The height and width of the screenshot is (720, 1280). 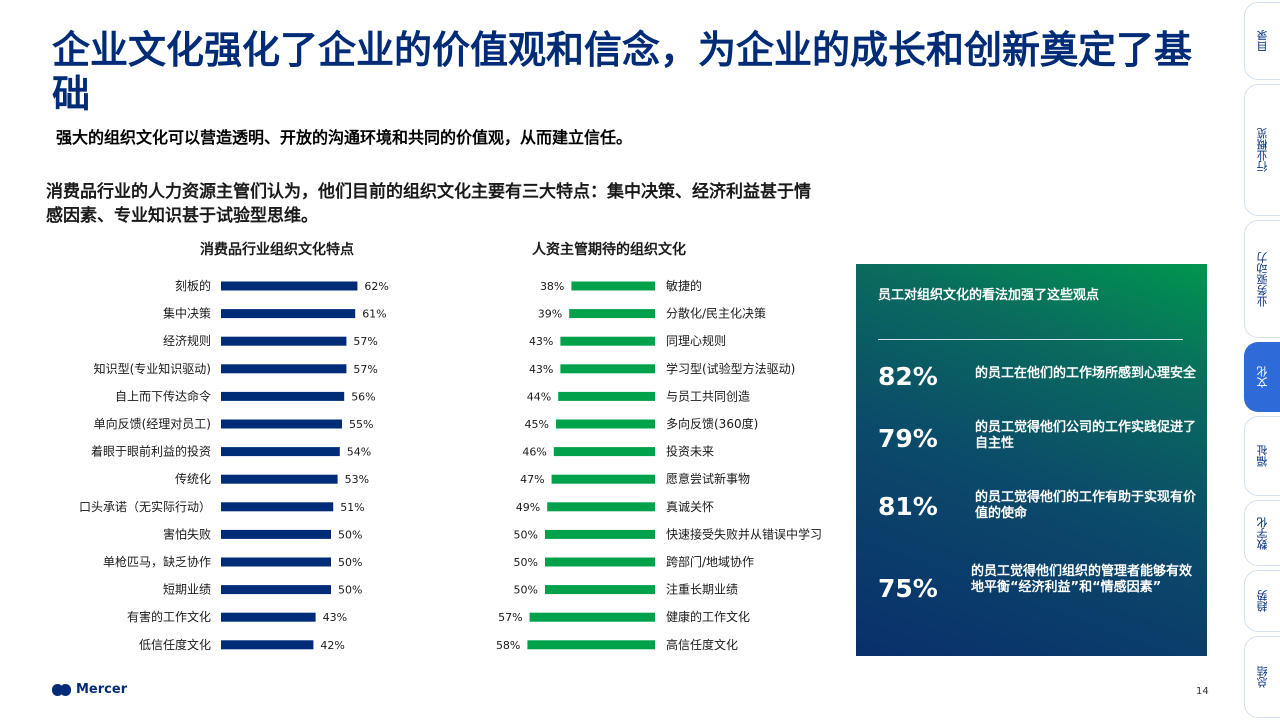 I want to click on category-label: 有害的工作文化, so click(x=169, y=616).